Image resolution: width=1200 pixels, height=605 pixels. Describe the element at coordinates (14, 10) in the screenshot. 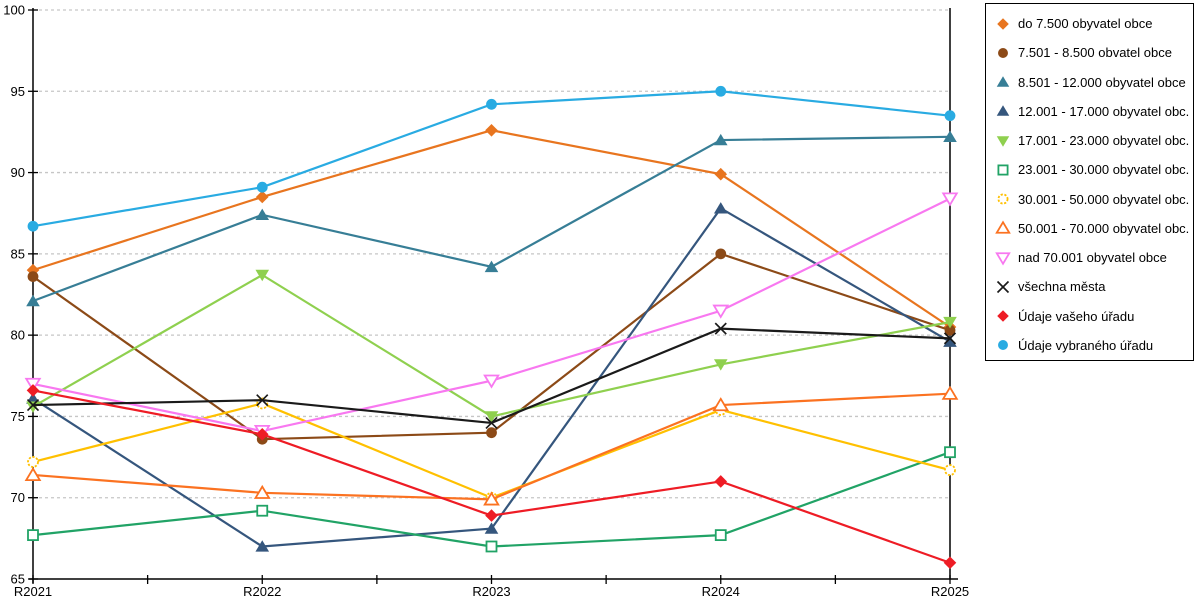

I see `y-tick-label: 100` at that location.